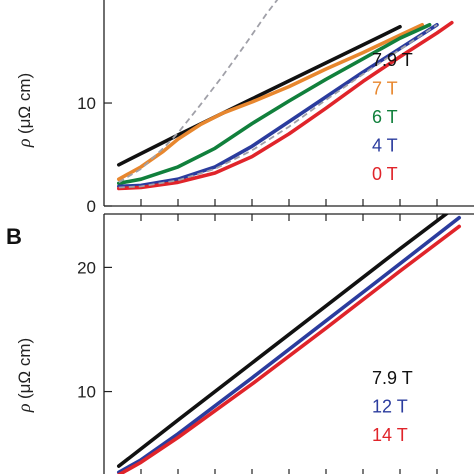 Image resolution: width=474 pixels, height=474 pixels. Describe the element at coordinates (385, 174) in the screenshot. I see `legend-entry: 0 T` at that location.